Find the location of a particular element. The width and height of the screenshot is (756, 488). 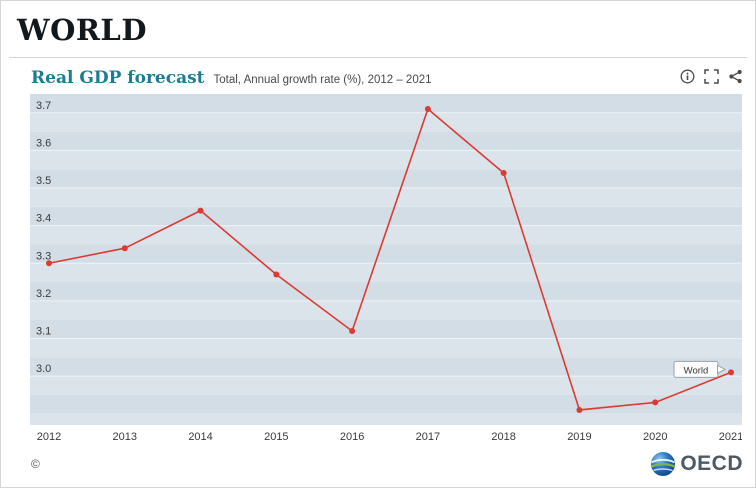

fullscreen-icon is located at coordinates (711, 76).